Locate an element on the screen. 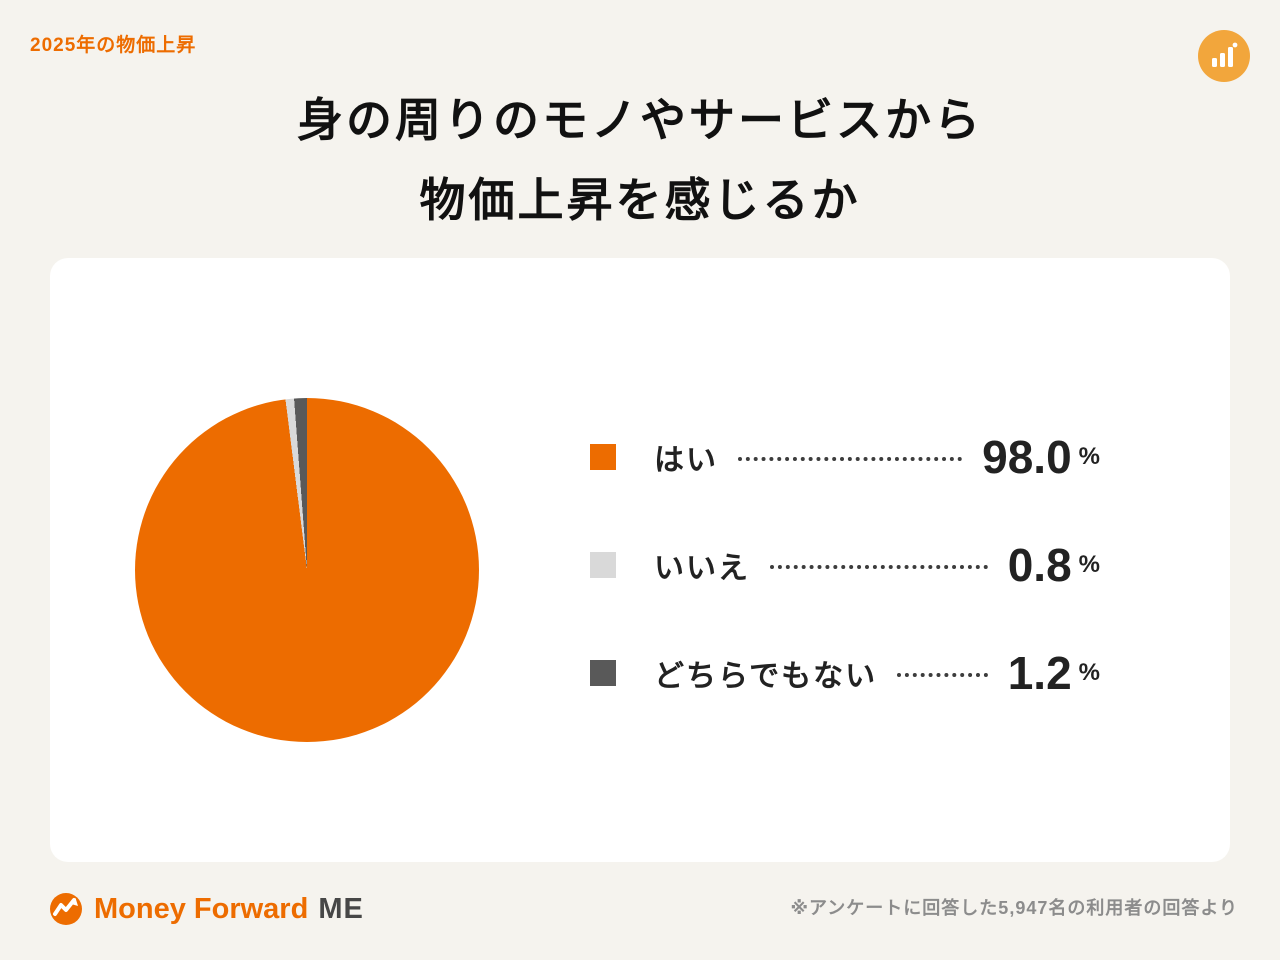 The height and width of the screenshot is (960, 1280). logo-product-suffix: ME is located at coordinates (341, 908).